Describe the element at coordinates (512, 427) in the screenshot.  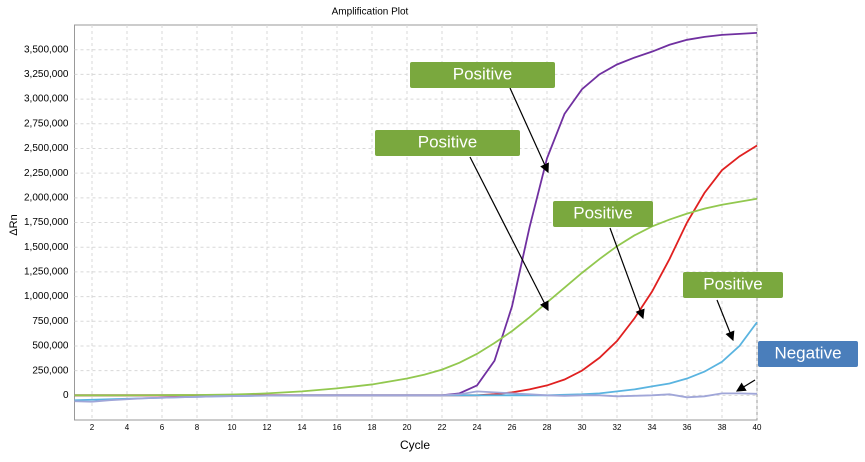
I see `x-tick-label: 26` at that location.